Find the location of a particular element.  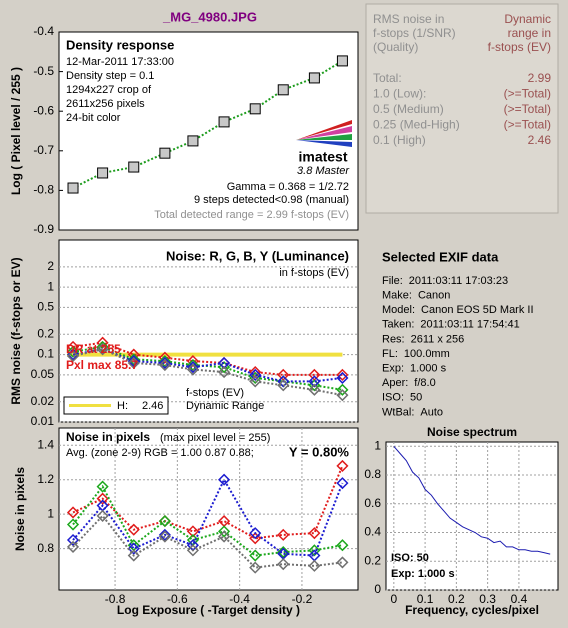

table-header: (Quality) is located at coordinates (395, 47).